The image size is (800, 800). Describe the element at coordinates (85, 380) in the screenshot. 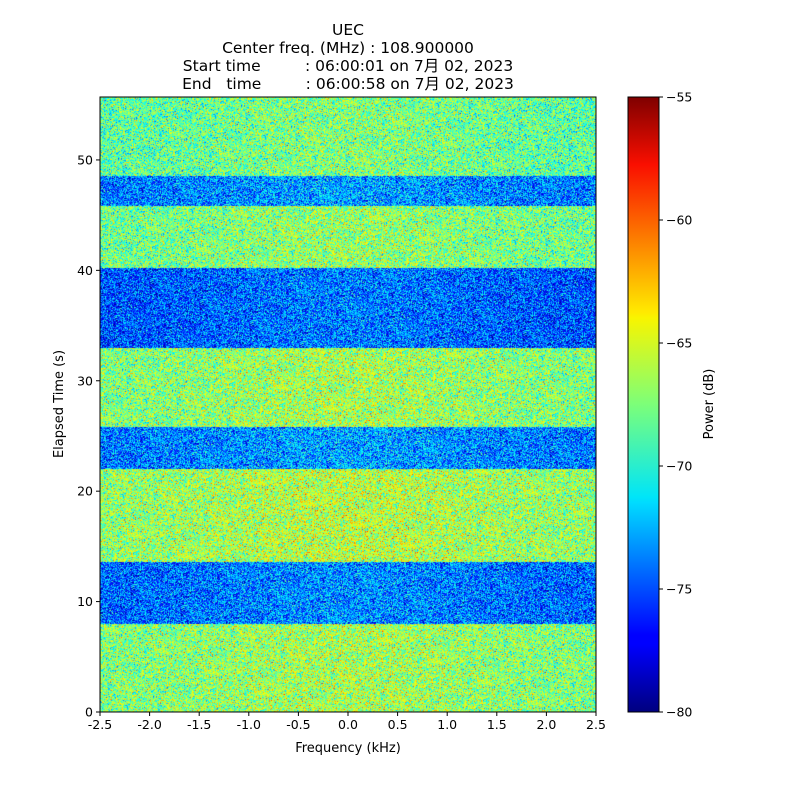

I see `y-tick-label: 30` at that location.